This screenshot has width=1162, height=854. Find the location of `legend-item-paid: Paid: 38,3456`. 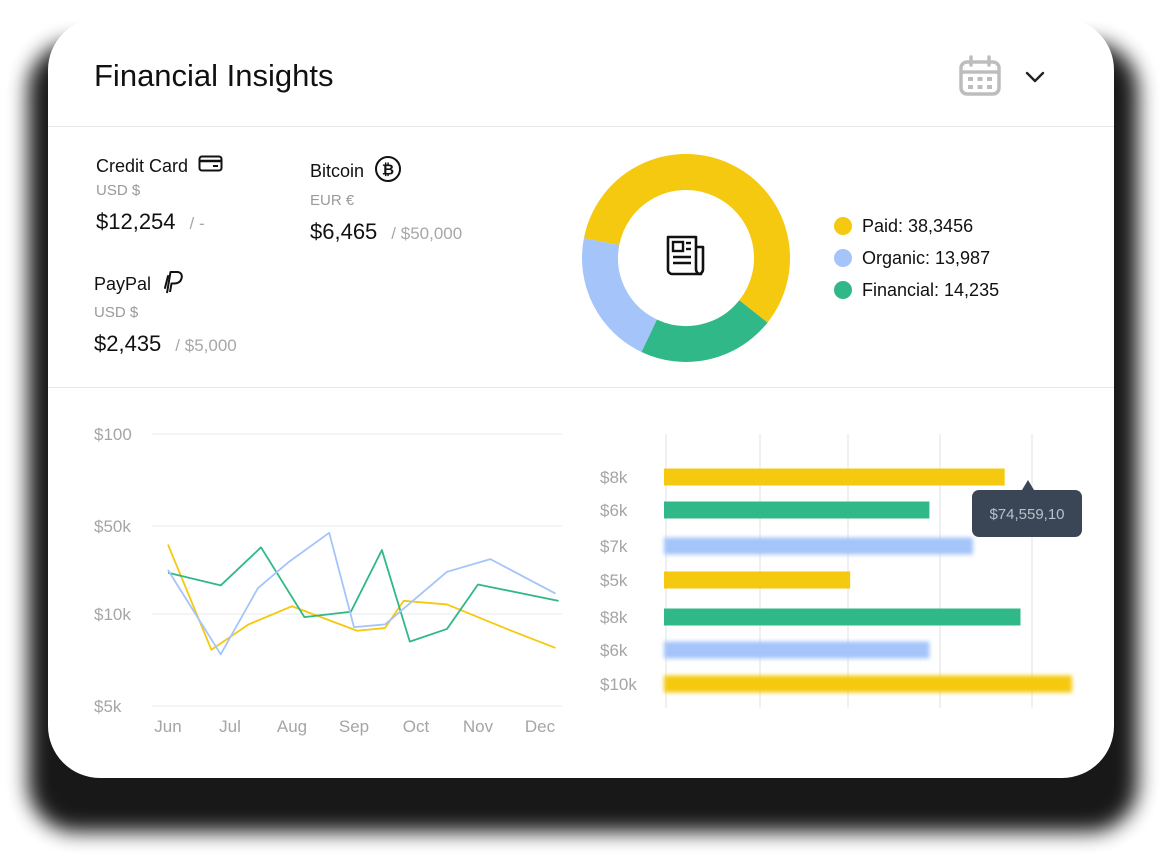

legend-item-paid: Paid: 38,3456 is located at coordinates (916, 226).